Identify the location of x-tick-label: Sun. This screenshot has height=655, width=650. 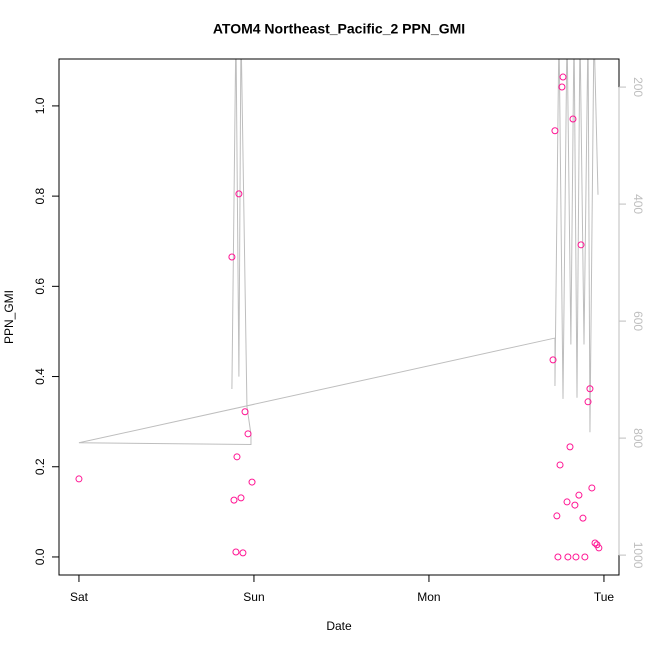
(253, 597).